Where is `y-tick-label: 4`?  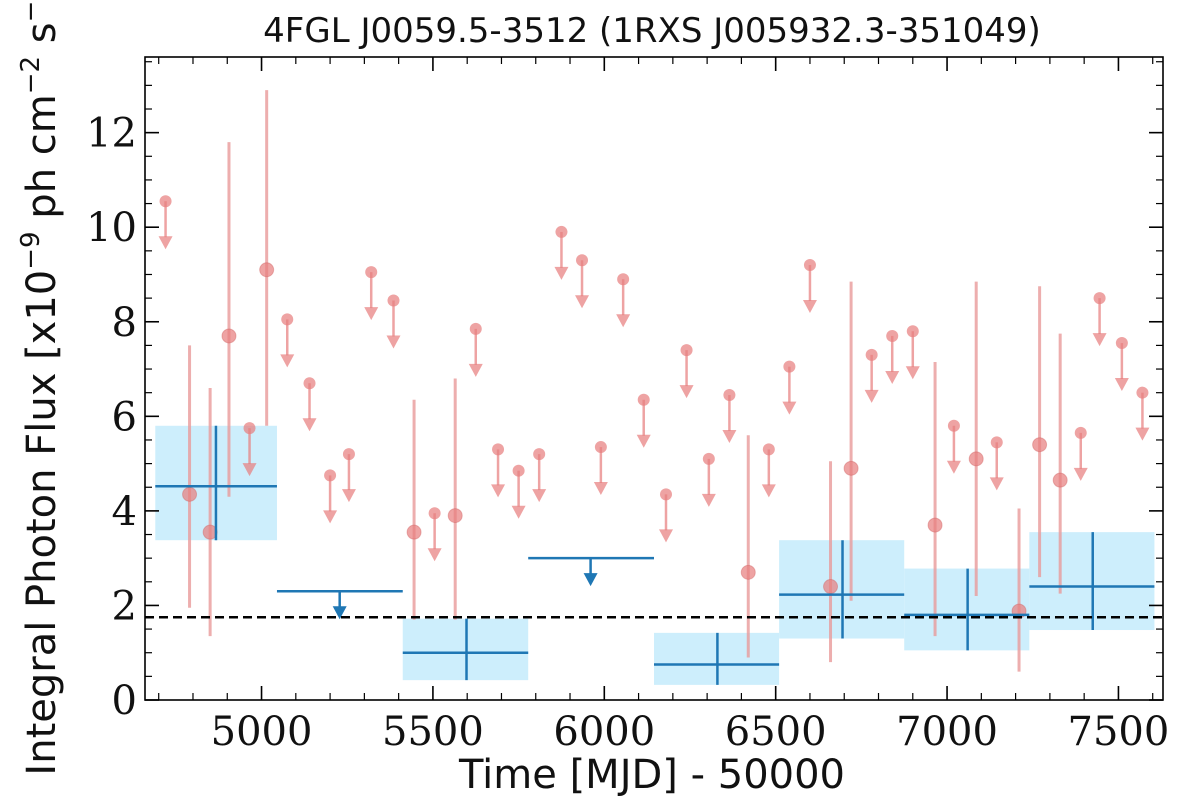
y-tick-label: 4 is located at coordinates (124, 512).